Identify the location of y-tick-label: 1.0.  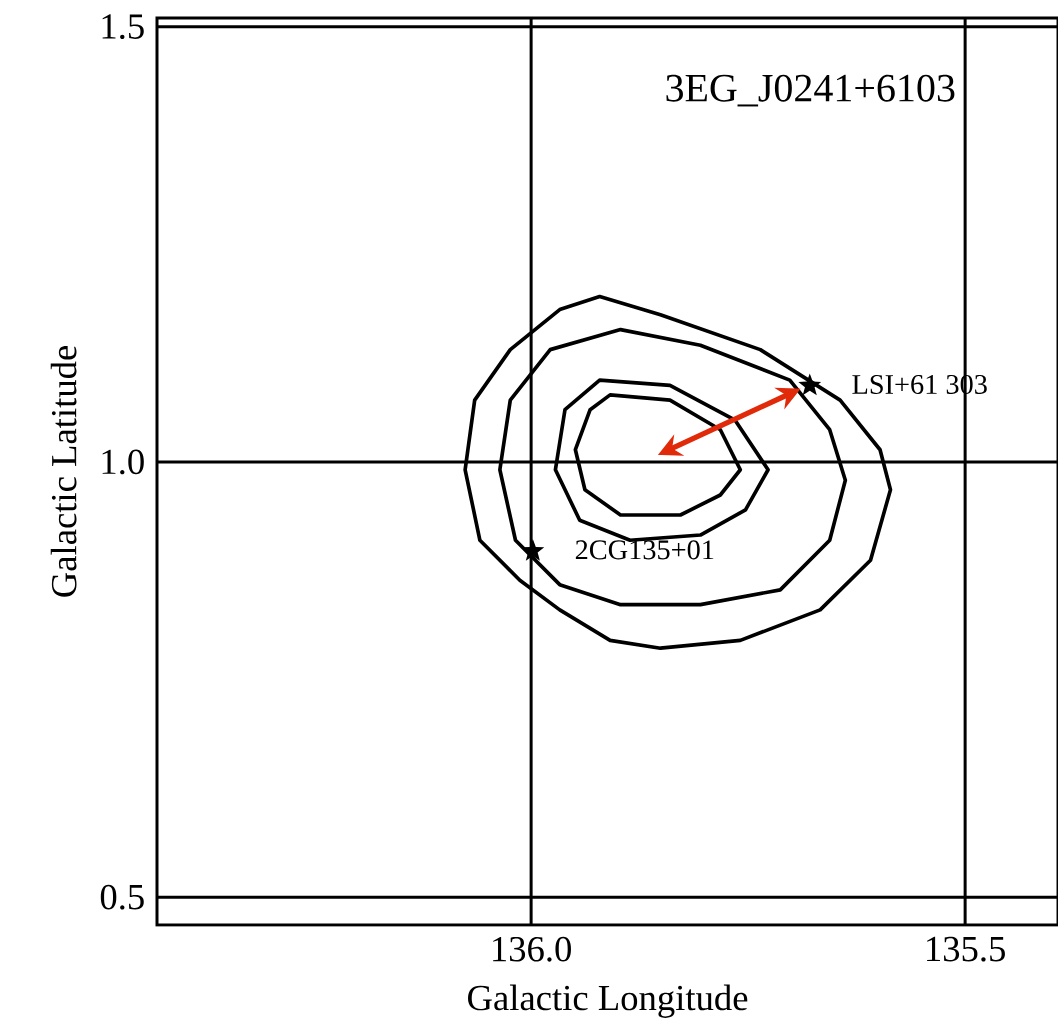
(123, 462).